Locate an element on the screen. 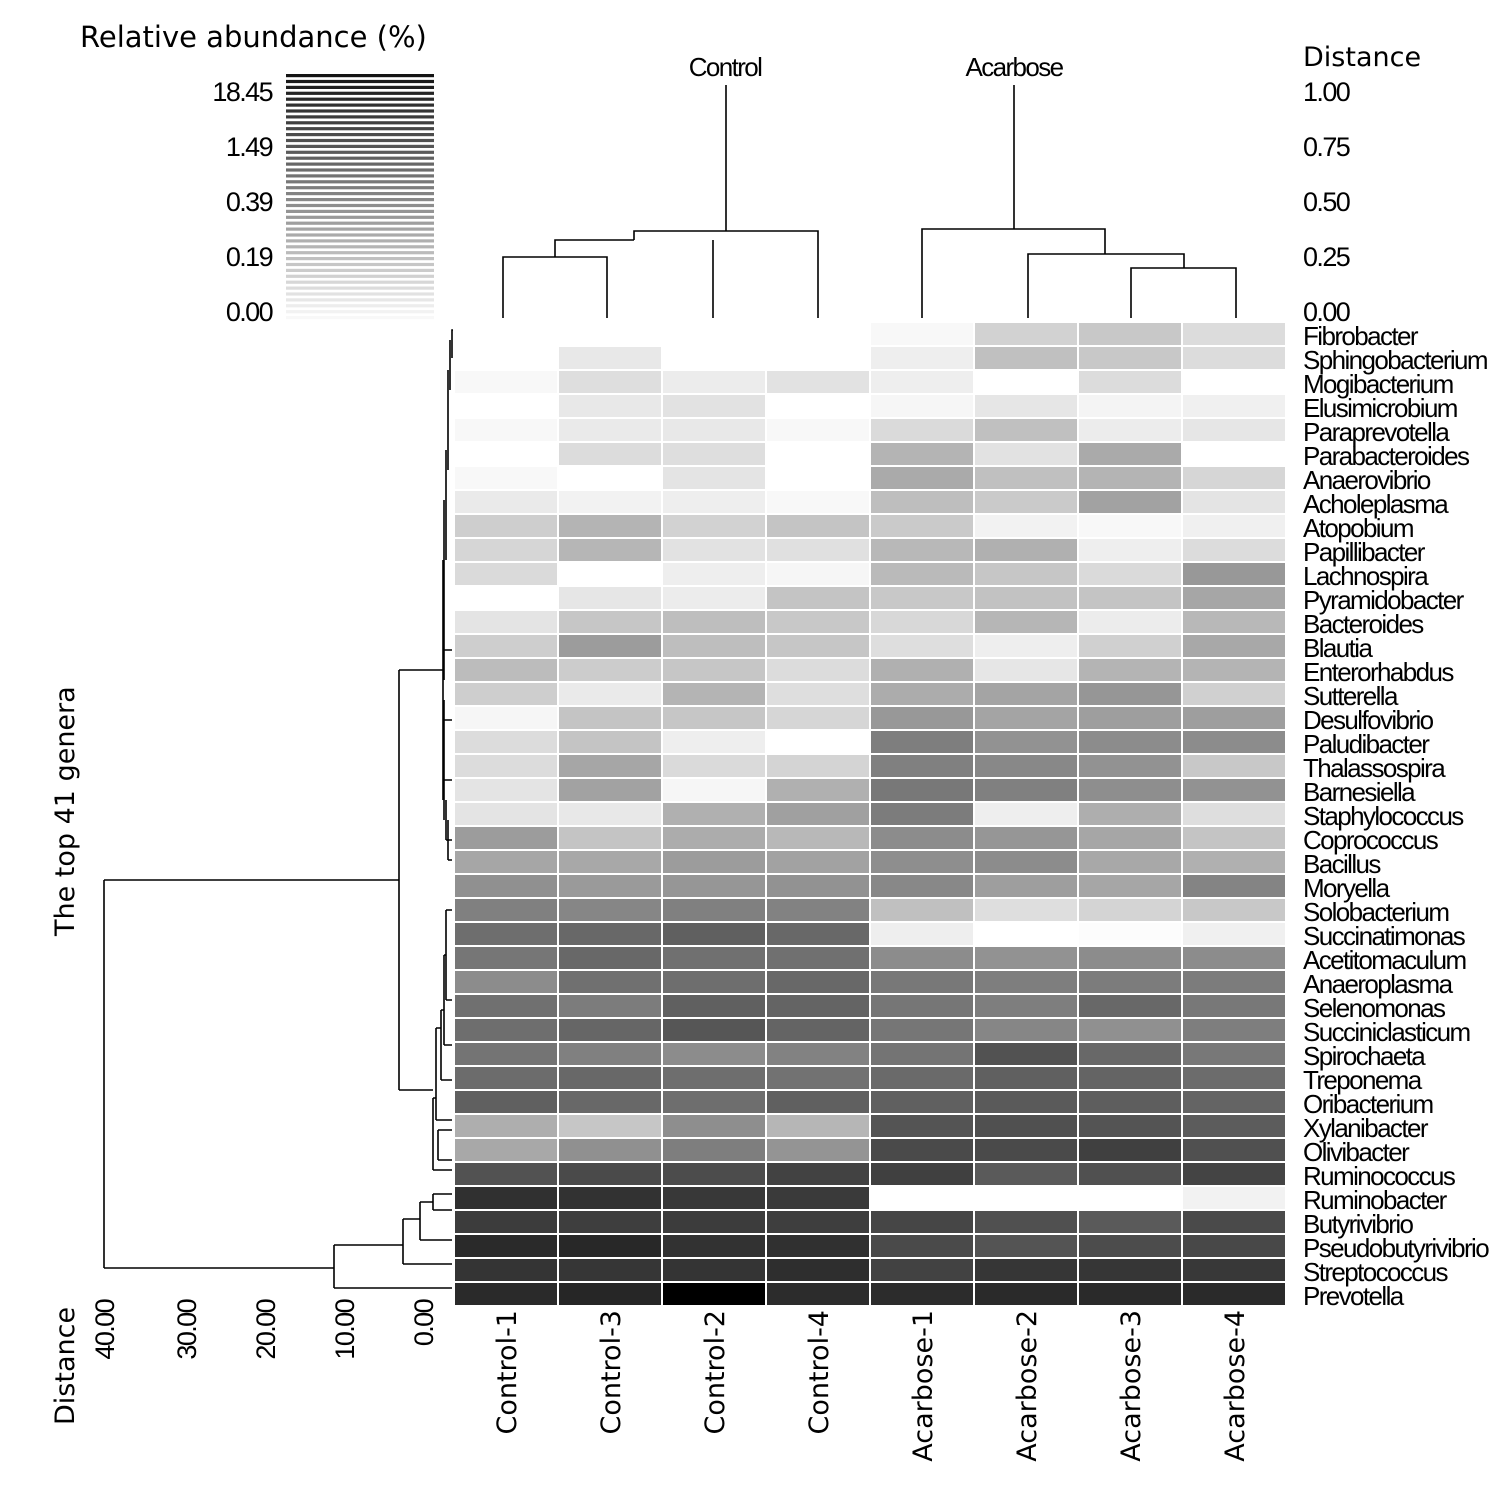  row-label: Xylanibacter is located at coordinates (1366, 1128).